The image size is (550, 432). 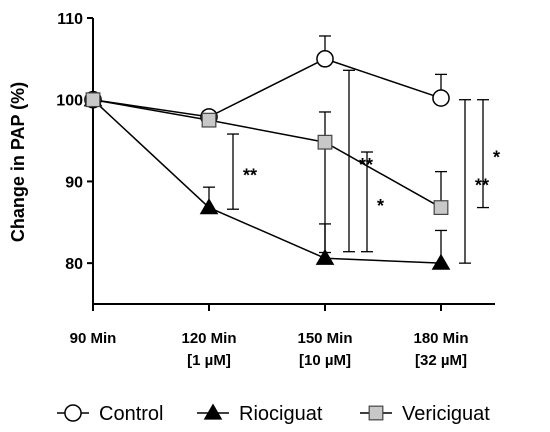 What do you see at coordinates (208, 338) in the screenshot?
I see `x-tick-label: 120 Min` at bounding box center [208, 338].